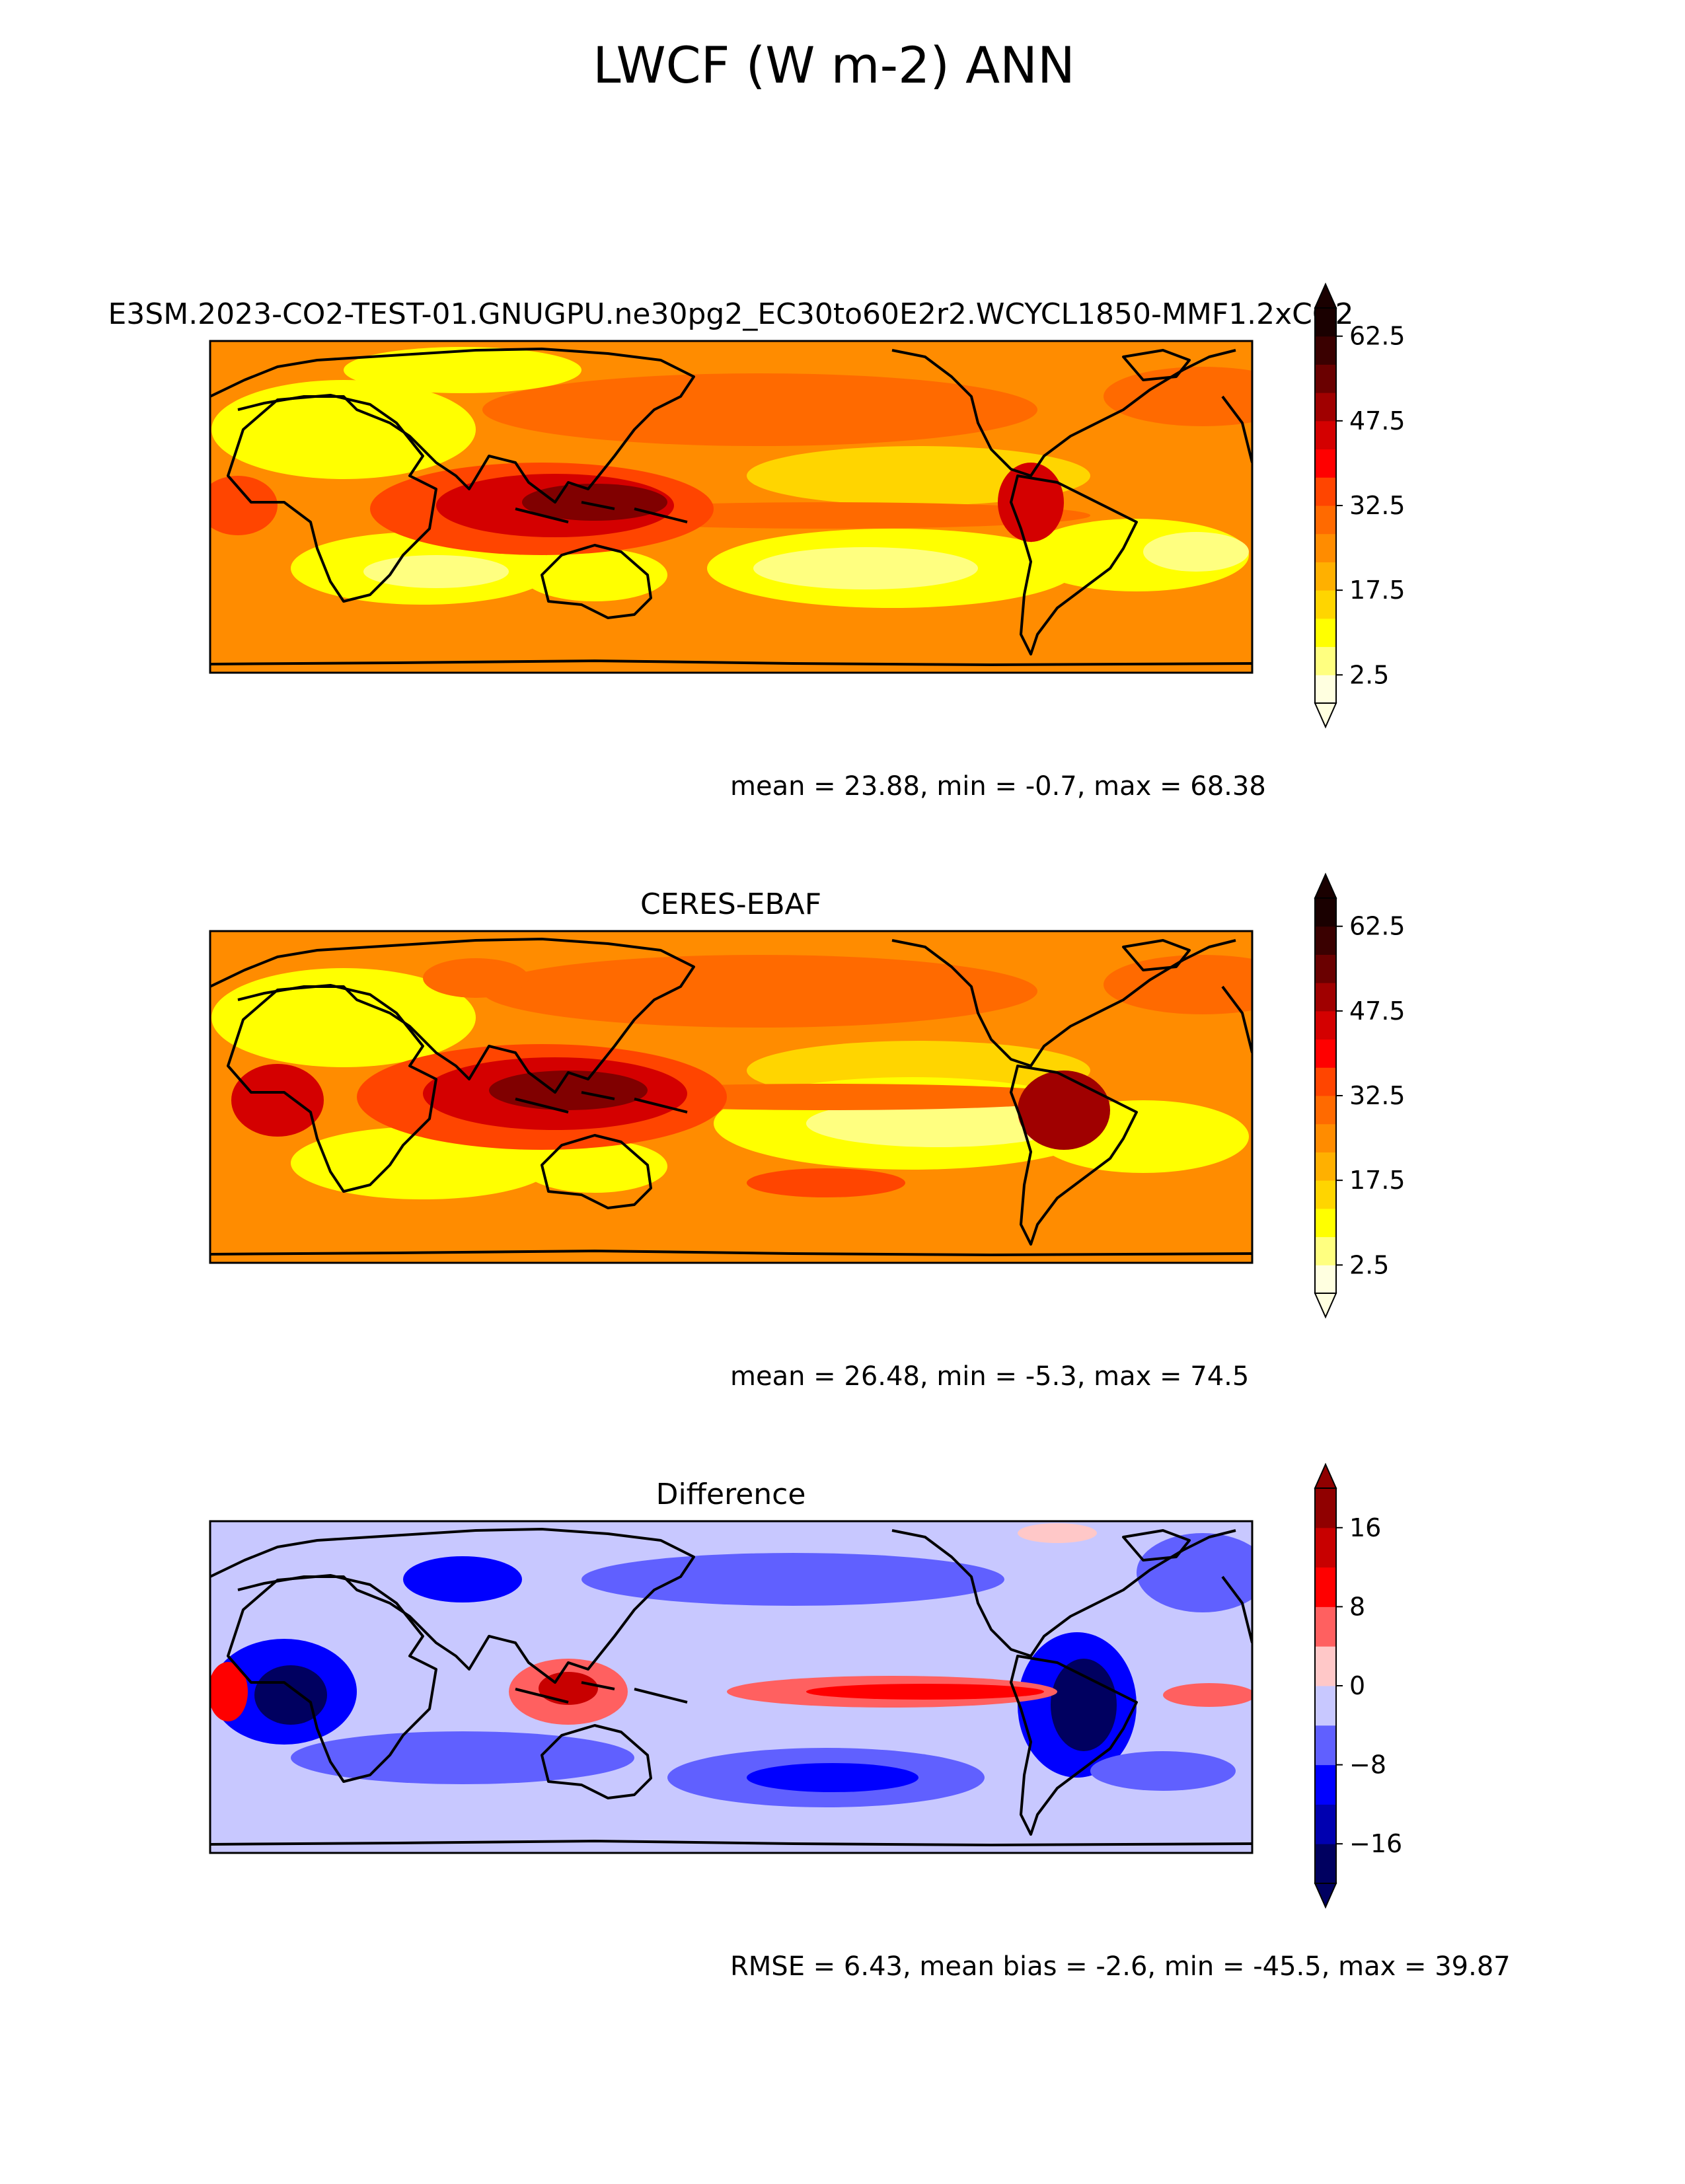 The height and width of the screenshot is (2184, 1685). Describe the element at coordinates (1207, 1695) in the screenshot. I see `field-atlantic-red` at that location.